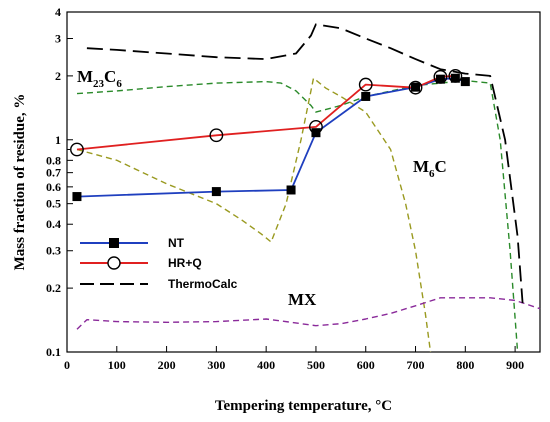  What do you see at coordinates (294, 359) in the screenshot?
I see `x-axis-ticks: 0 100 200 300 400 500 600 700 800 900` at bounding box center [294, 359].